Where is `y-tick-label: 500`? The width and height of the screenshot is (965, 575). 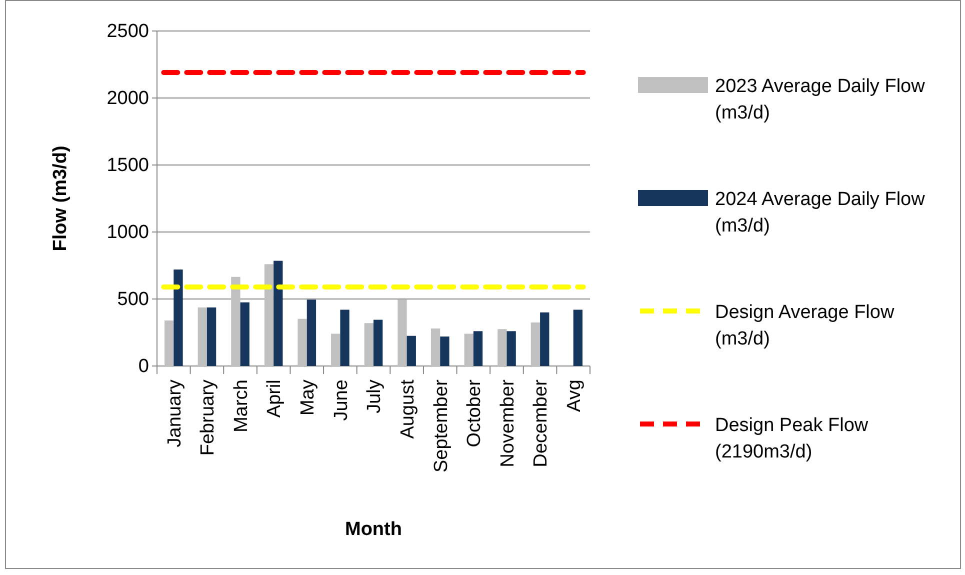
y-tick-label: 500 is located at coordinates (133, 299).